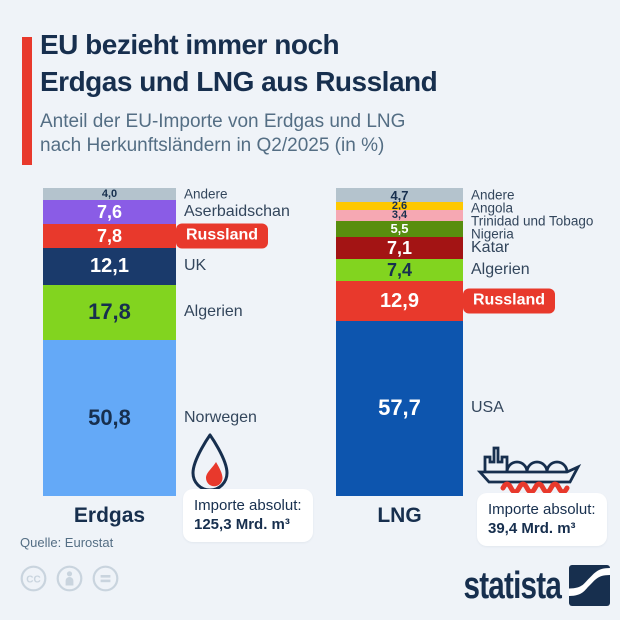  I want to click on segment-label-nigeria: Nigeria, so click(492, 234).